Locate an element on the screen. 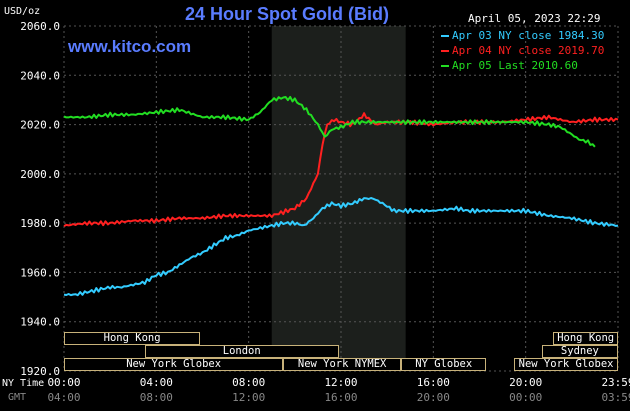  y-tick-label: 2040.0 is located at coordinates (40, 75).